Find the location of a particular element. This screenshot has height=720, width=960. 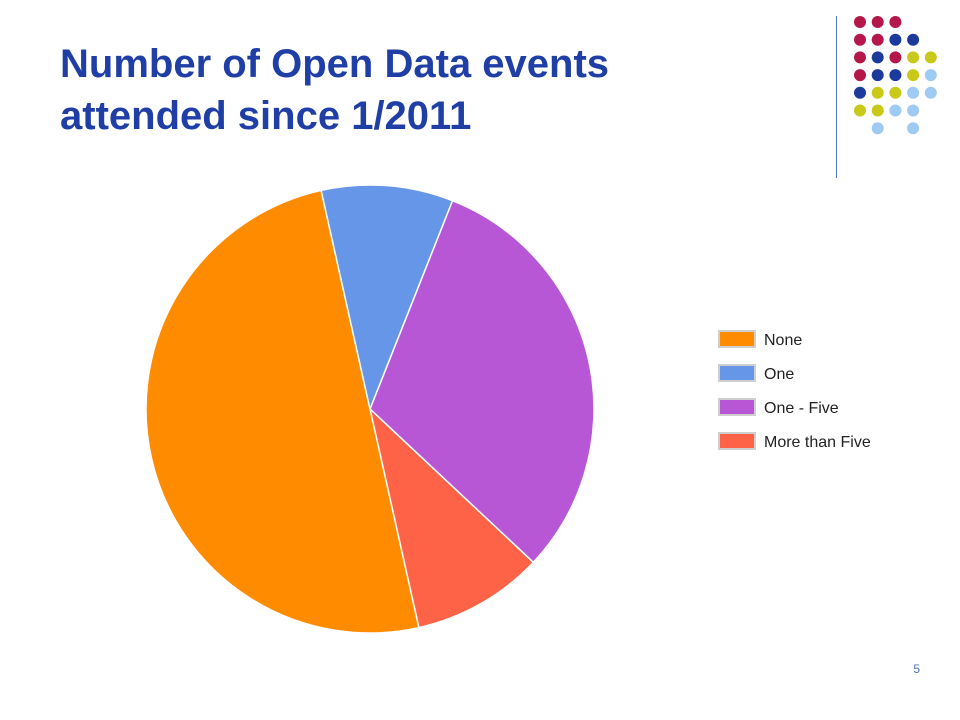

legend-label-more-than-five: More than Five is located at coordinates (817, 442).